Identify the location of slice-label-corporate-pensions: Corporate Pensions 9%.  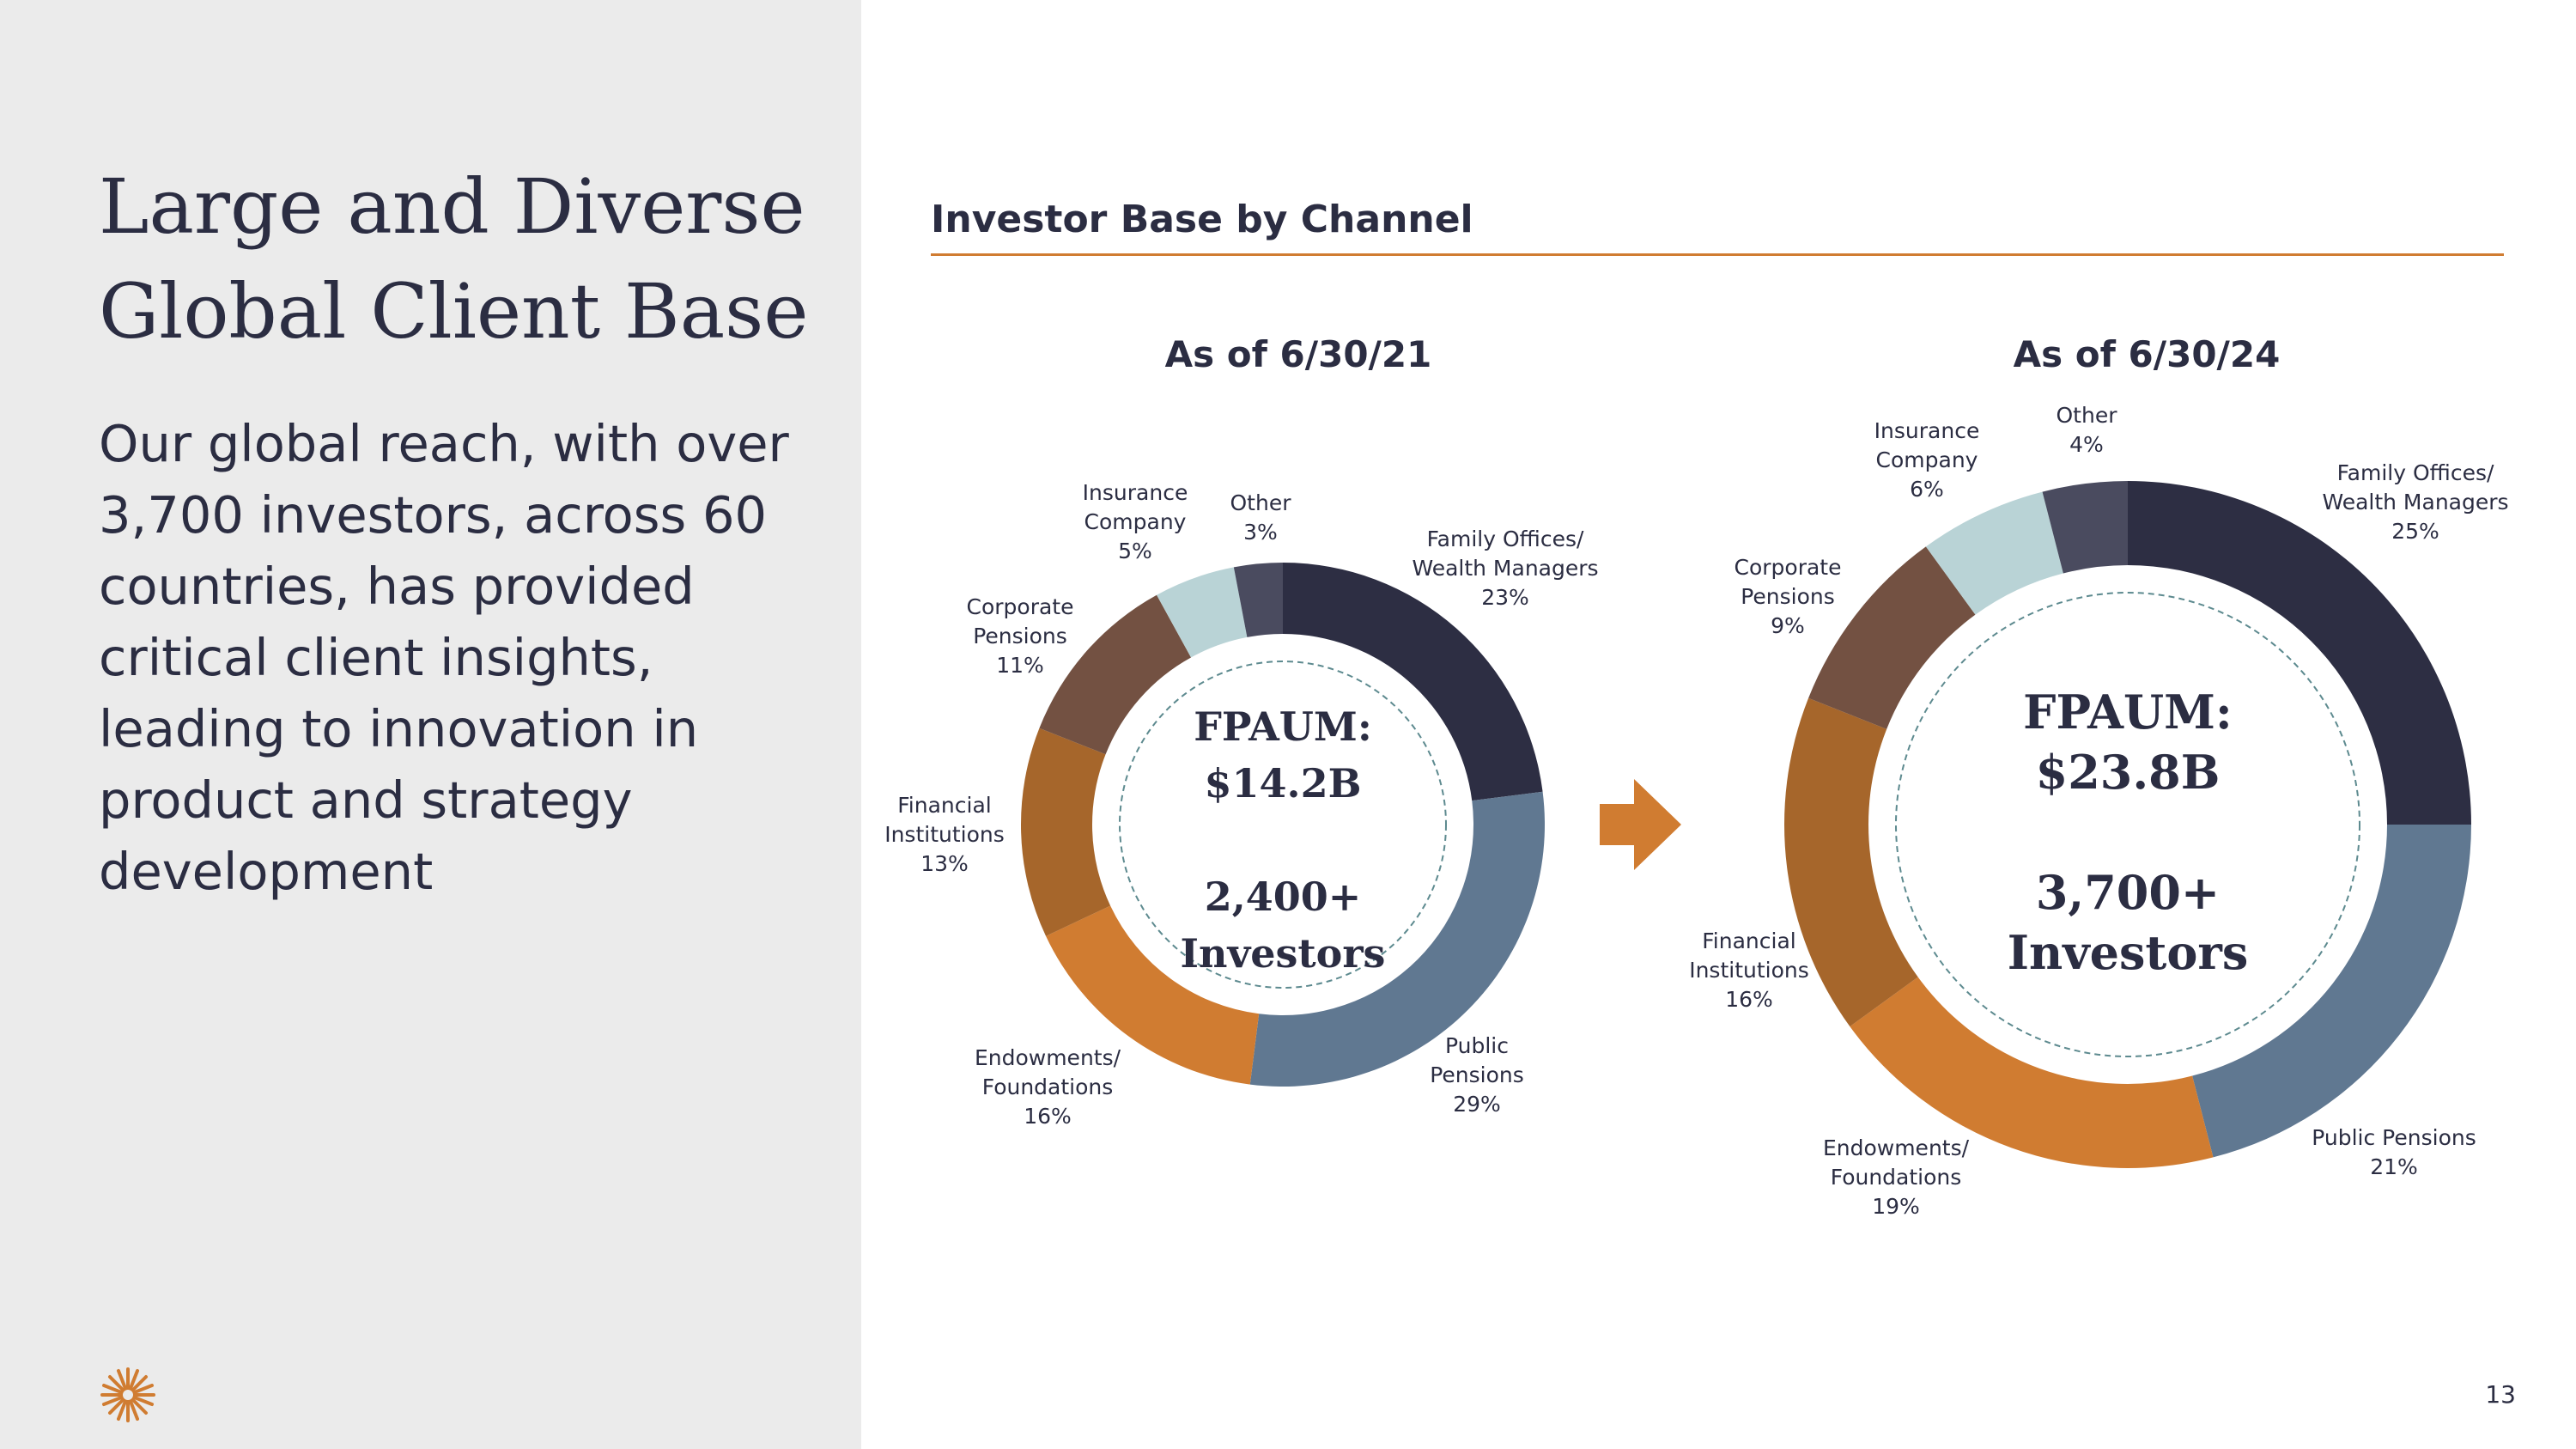
(1789, 596).